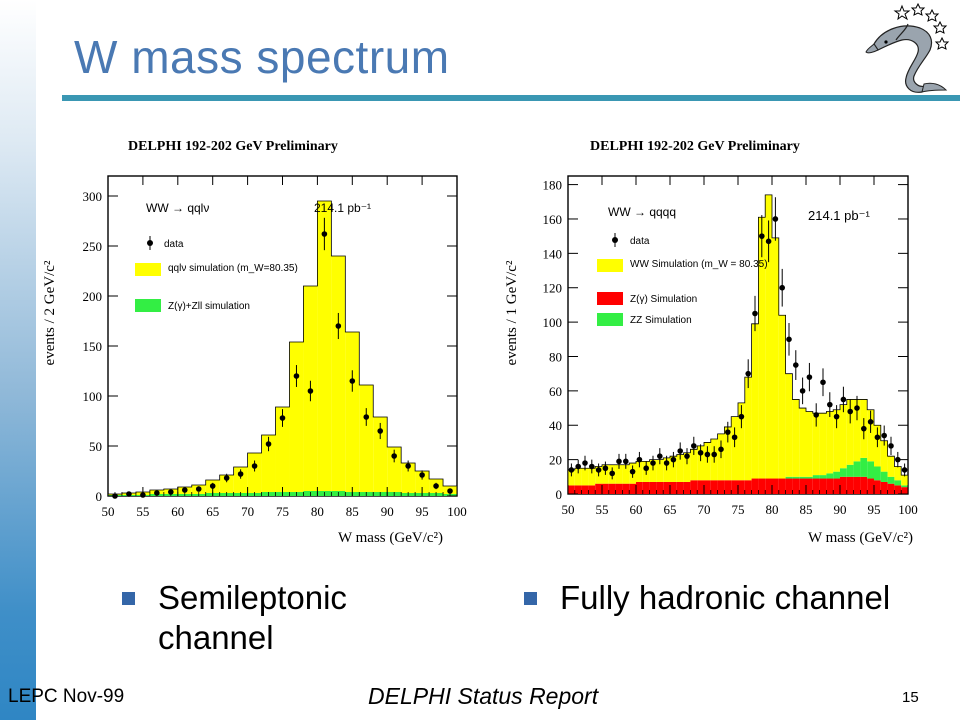  I want to click on right-y-tick-label: 80, so click(555, 356).